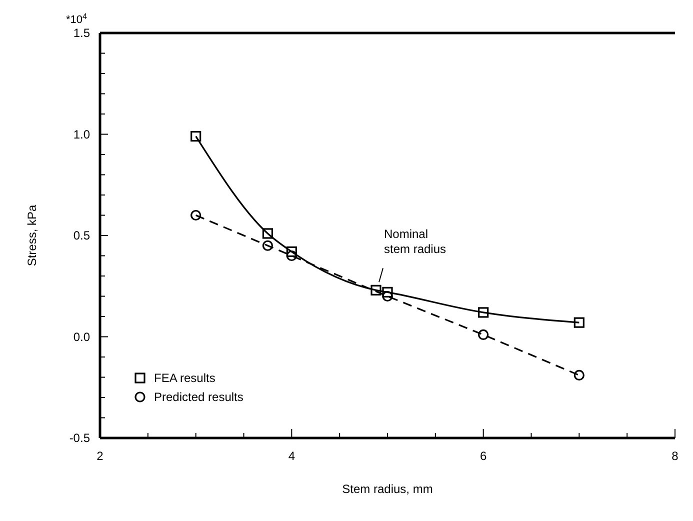 The image size is (693, 521). What do you see at coordinates (100, 456) in the screenshot?
I see `x-tick-label: 2` at bounding box center [100, 456].